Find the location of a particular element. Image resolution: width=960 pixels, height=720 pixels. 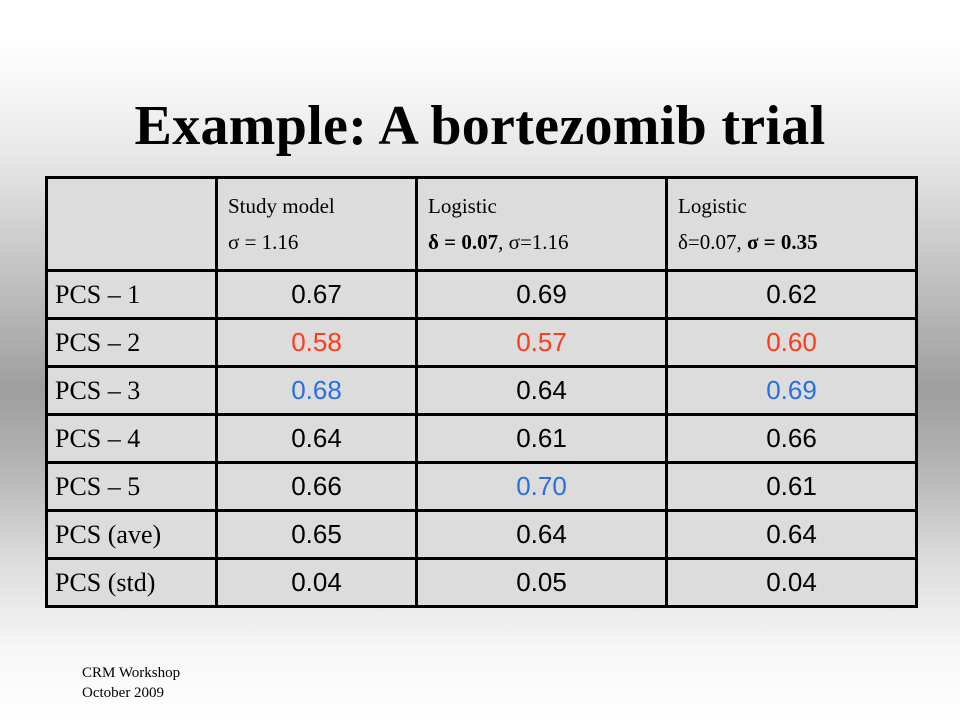

table-row-pcs-2: PCS – 2 0.58 0.57 0.60 is located at coordinates (481, 342).